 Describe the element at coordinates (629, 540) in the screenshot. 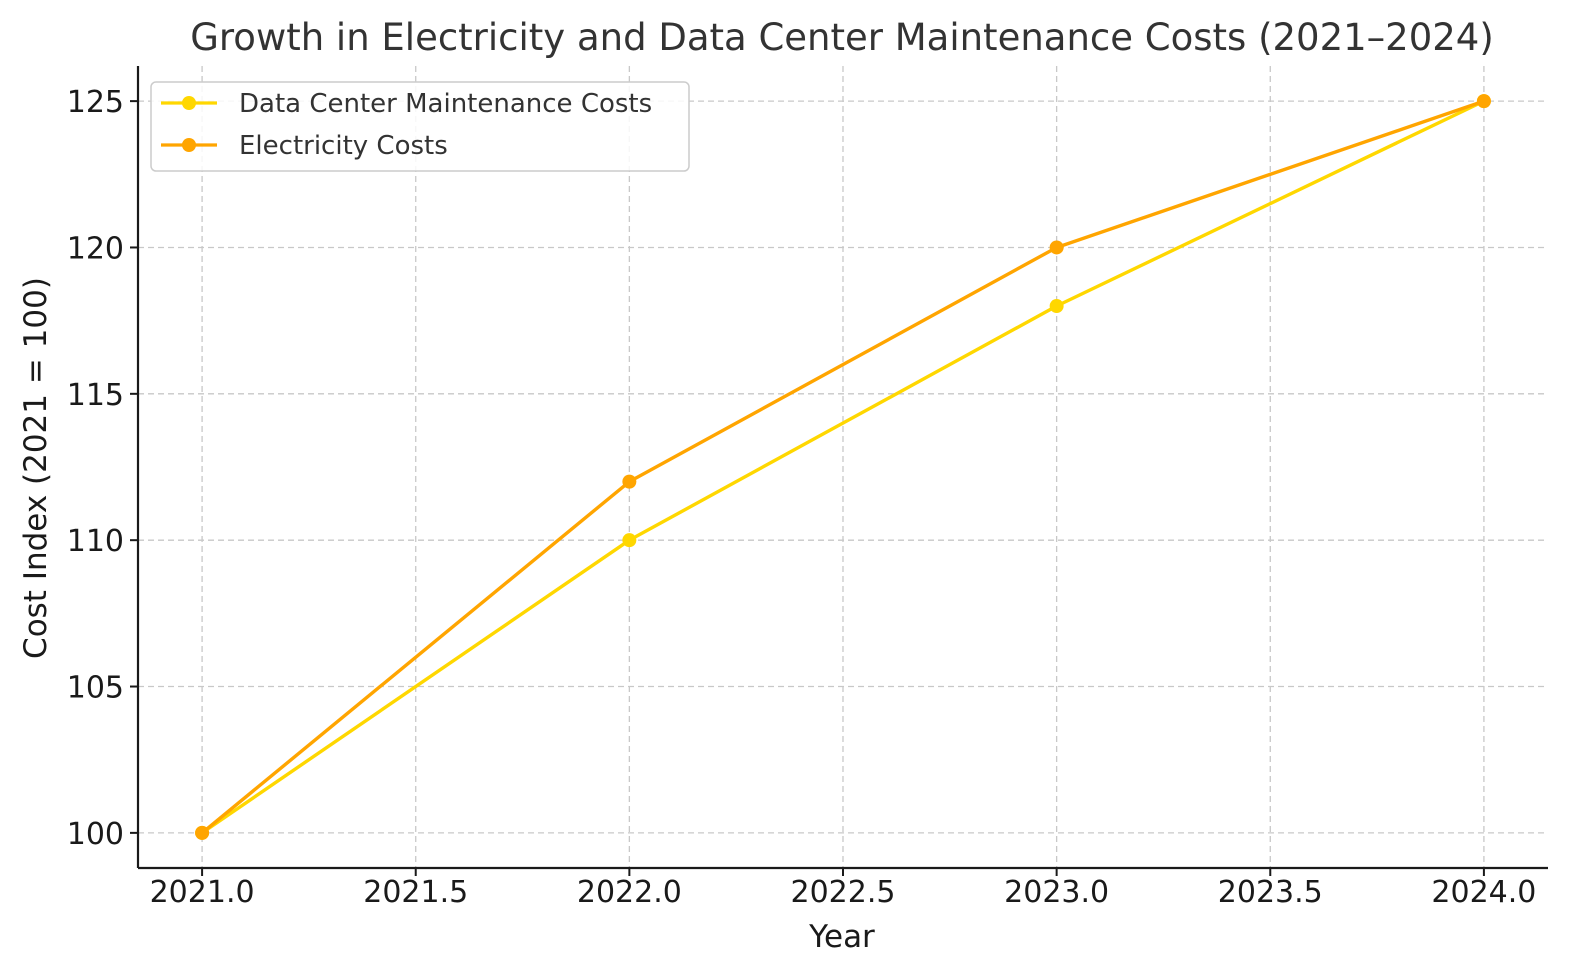

I see `data-point-data-center-maintenance-costs-2022` at that location.